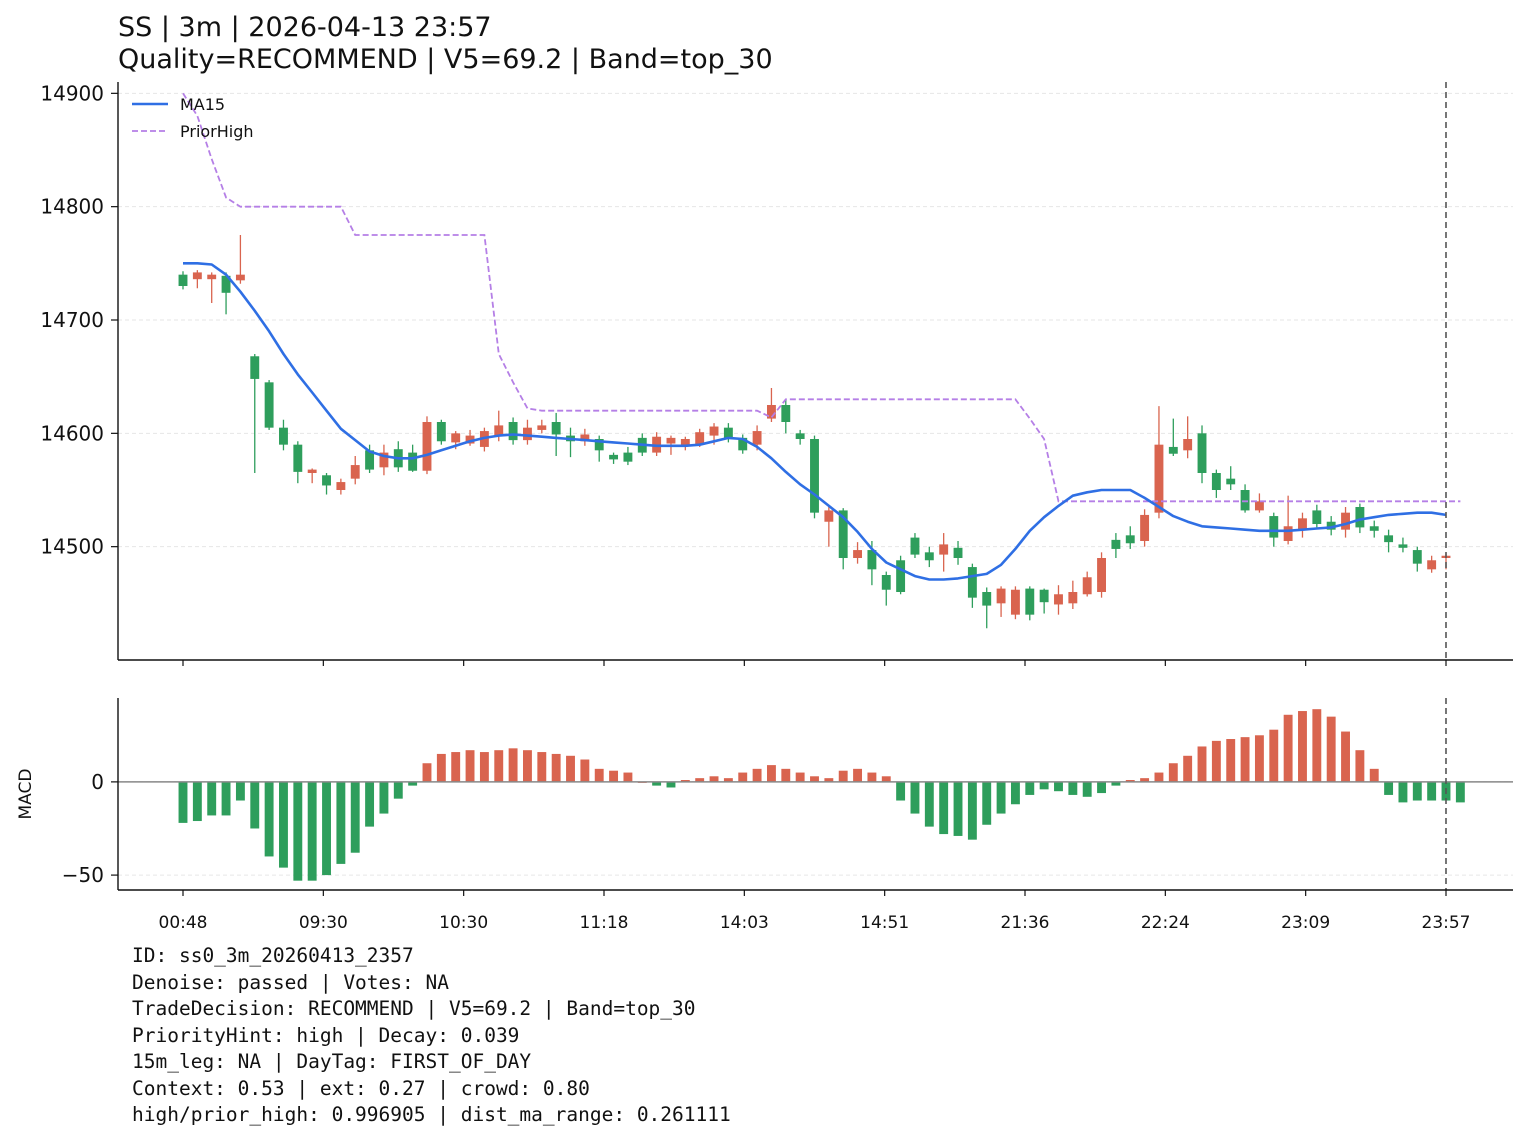 This screenshot has width=1527, height=1143. I want to click on chart-title: SS | 3m | 2026-04-13 23:57, so click(305, 27).